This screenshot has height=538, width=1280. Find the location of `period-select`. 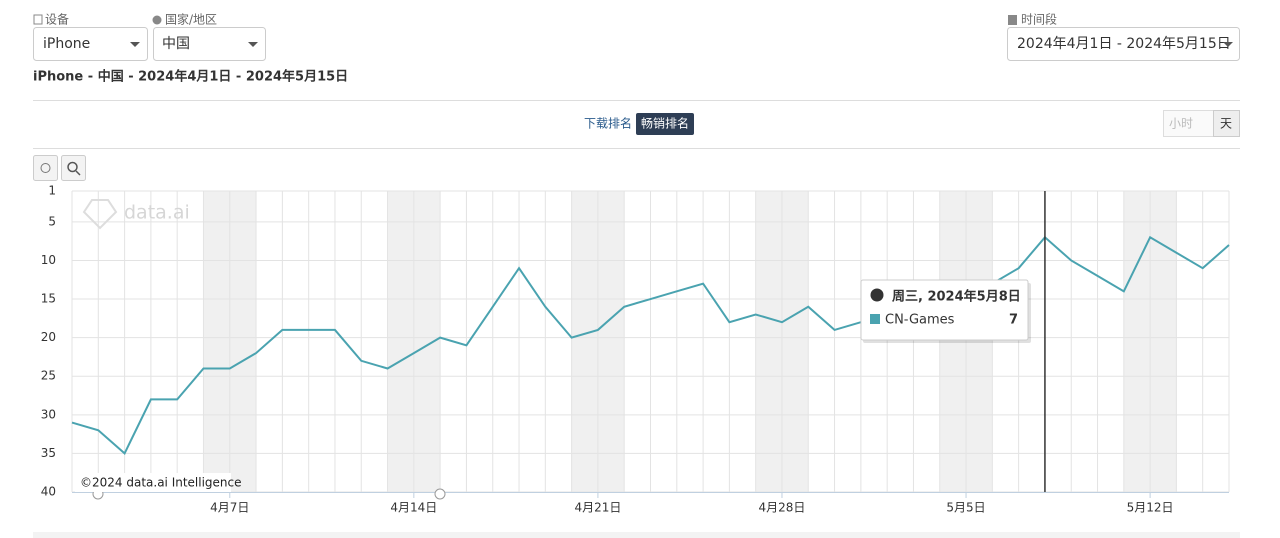

period-select is located at coordinates (1123, 44).